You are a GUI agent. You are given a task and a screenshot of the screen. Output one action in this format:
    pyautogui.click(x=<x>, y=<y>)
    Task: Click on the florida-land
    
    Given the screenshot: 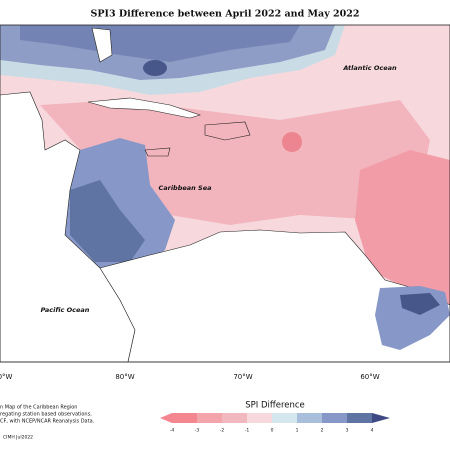 What is the action you would take?
    pyautogui.click(x=102, y=45)
    